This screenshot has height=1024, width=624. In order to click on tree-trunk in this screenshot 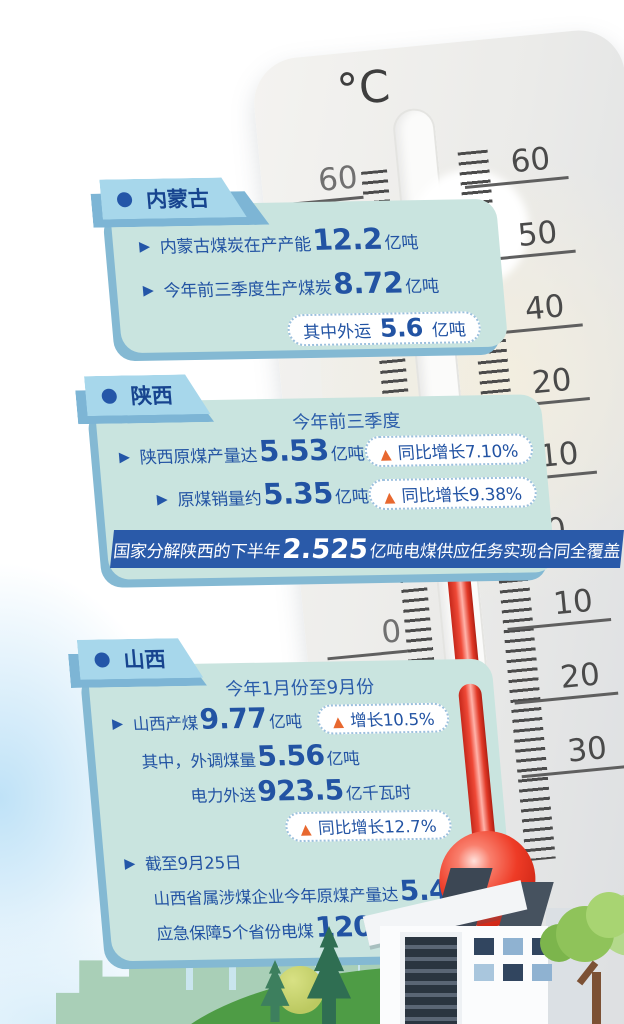, I will do `click(596, 998)`.